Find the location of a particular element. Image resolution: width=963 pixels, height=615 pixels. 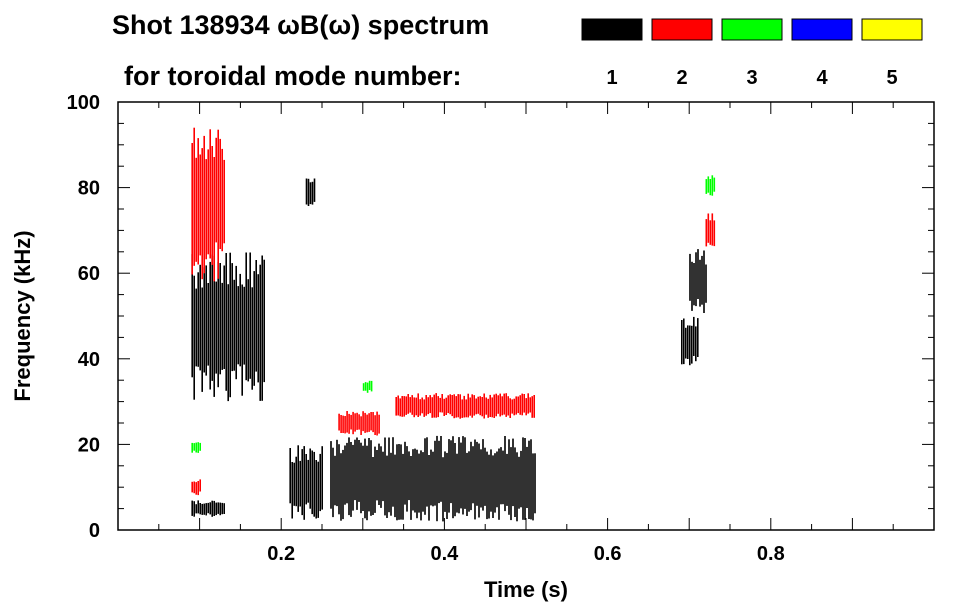

legend-label-mode-1: 1 is located at coordinates (611, 78).